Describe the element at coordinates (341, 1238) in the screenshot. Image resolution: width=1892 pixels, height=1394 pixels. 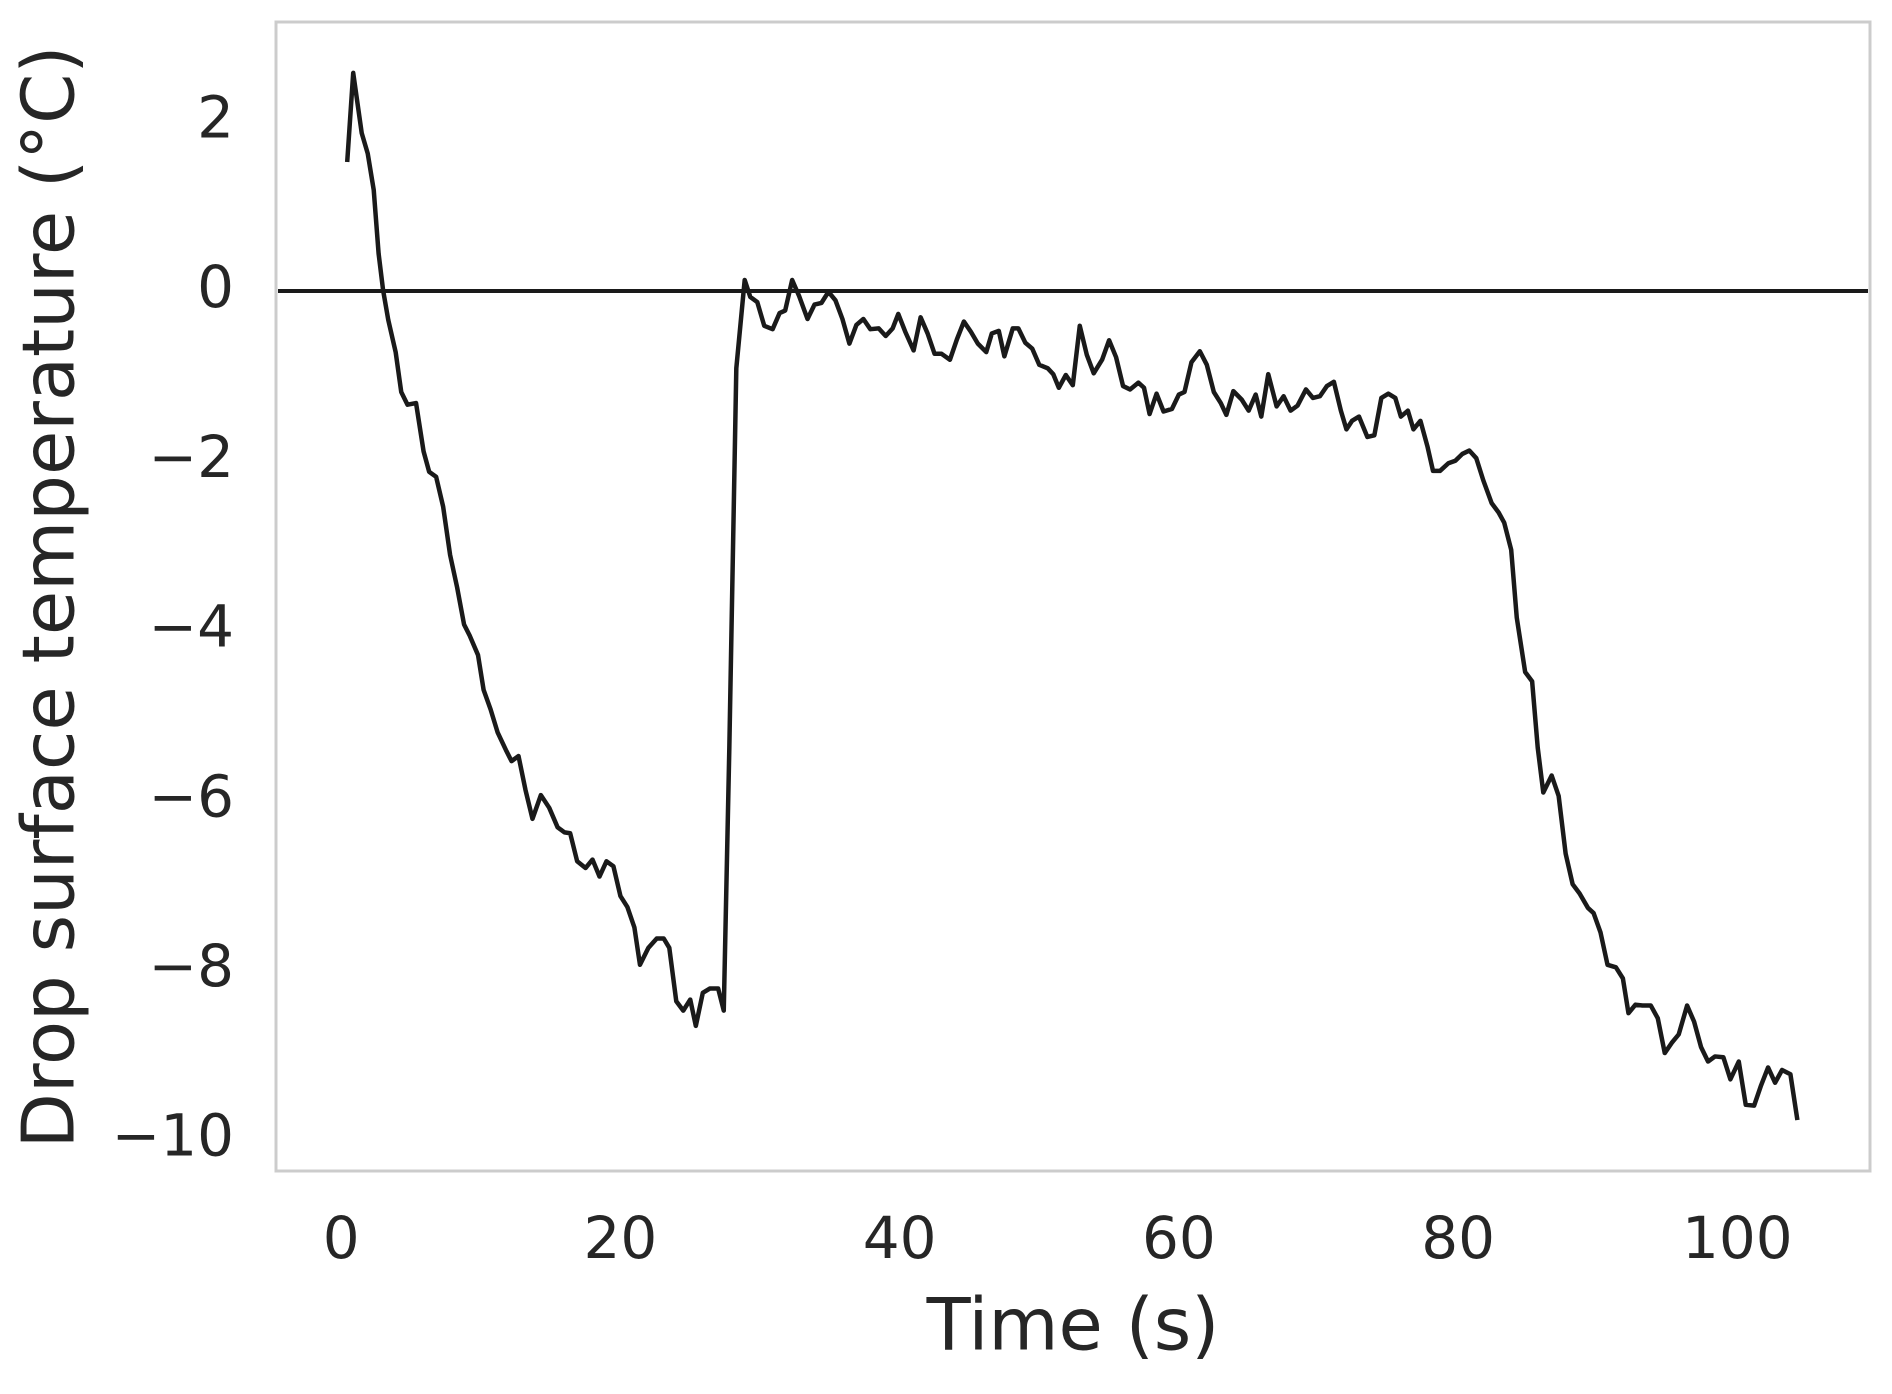
I see `x-tick-label: 0` at that location.